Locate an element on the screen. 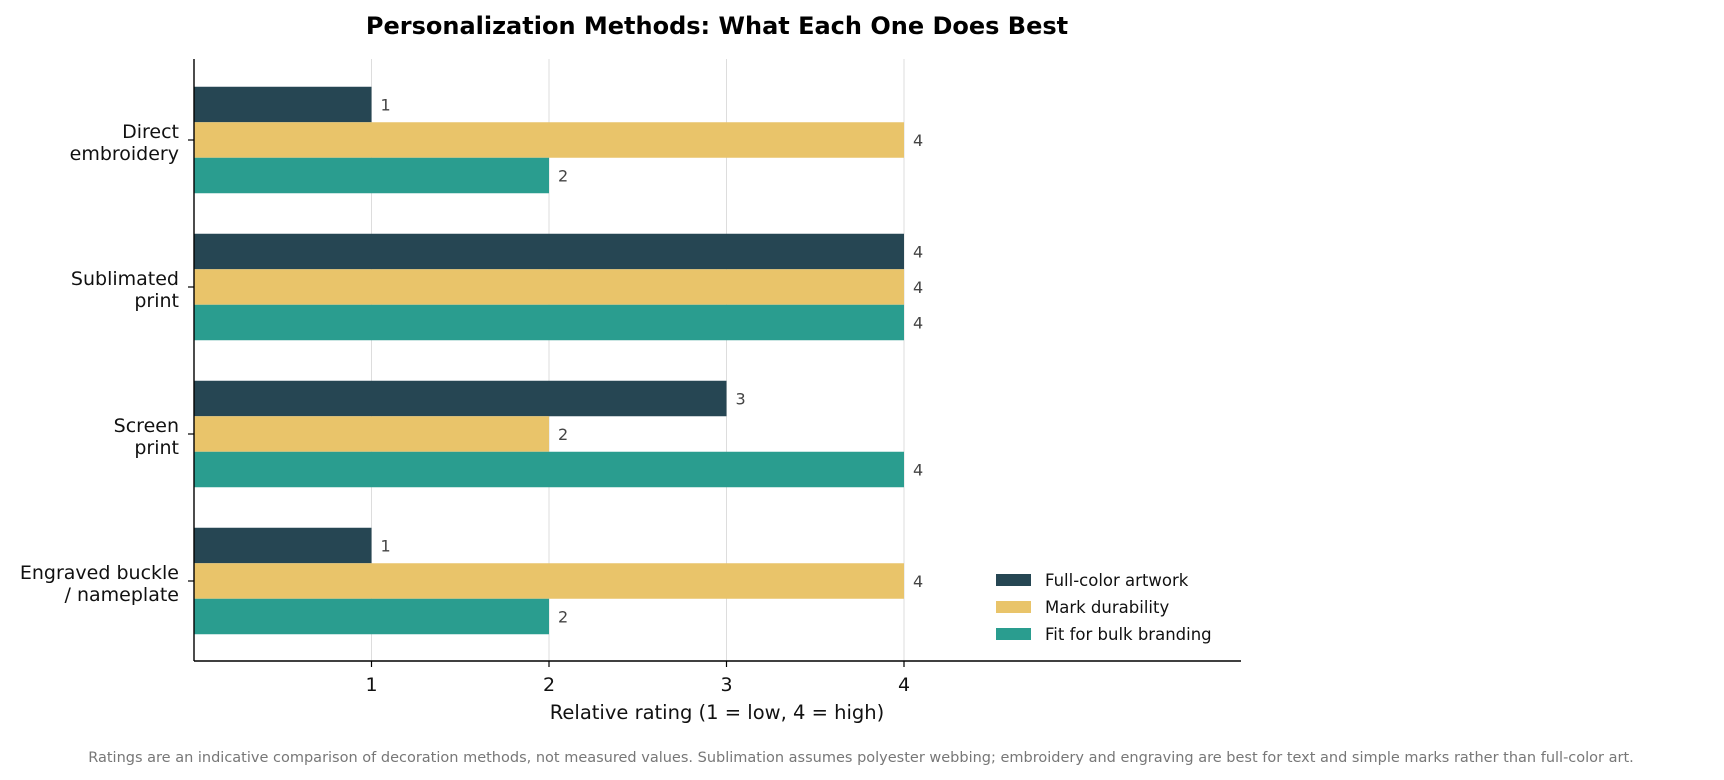 The height and width of the screenshot is (780, 1724). category-label: Direct embroidery is located at coordinates (124, 143).